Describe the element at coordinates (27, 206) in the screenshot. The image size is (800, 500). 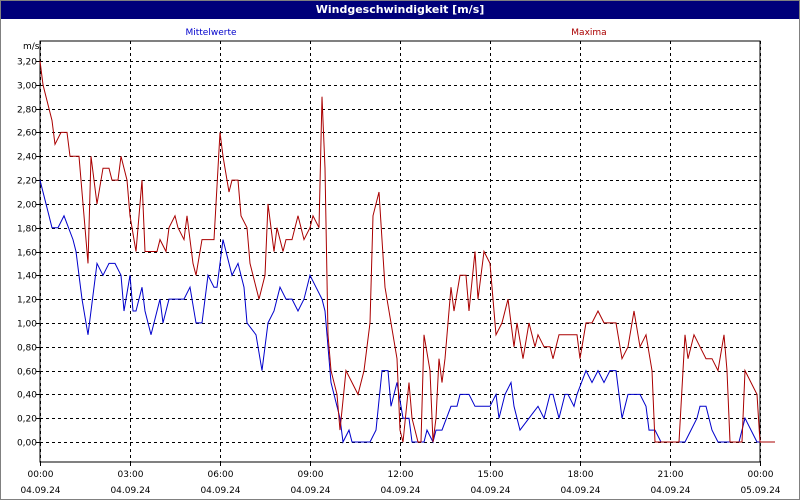
I see `y-tick-label: 2,00` at that location.